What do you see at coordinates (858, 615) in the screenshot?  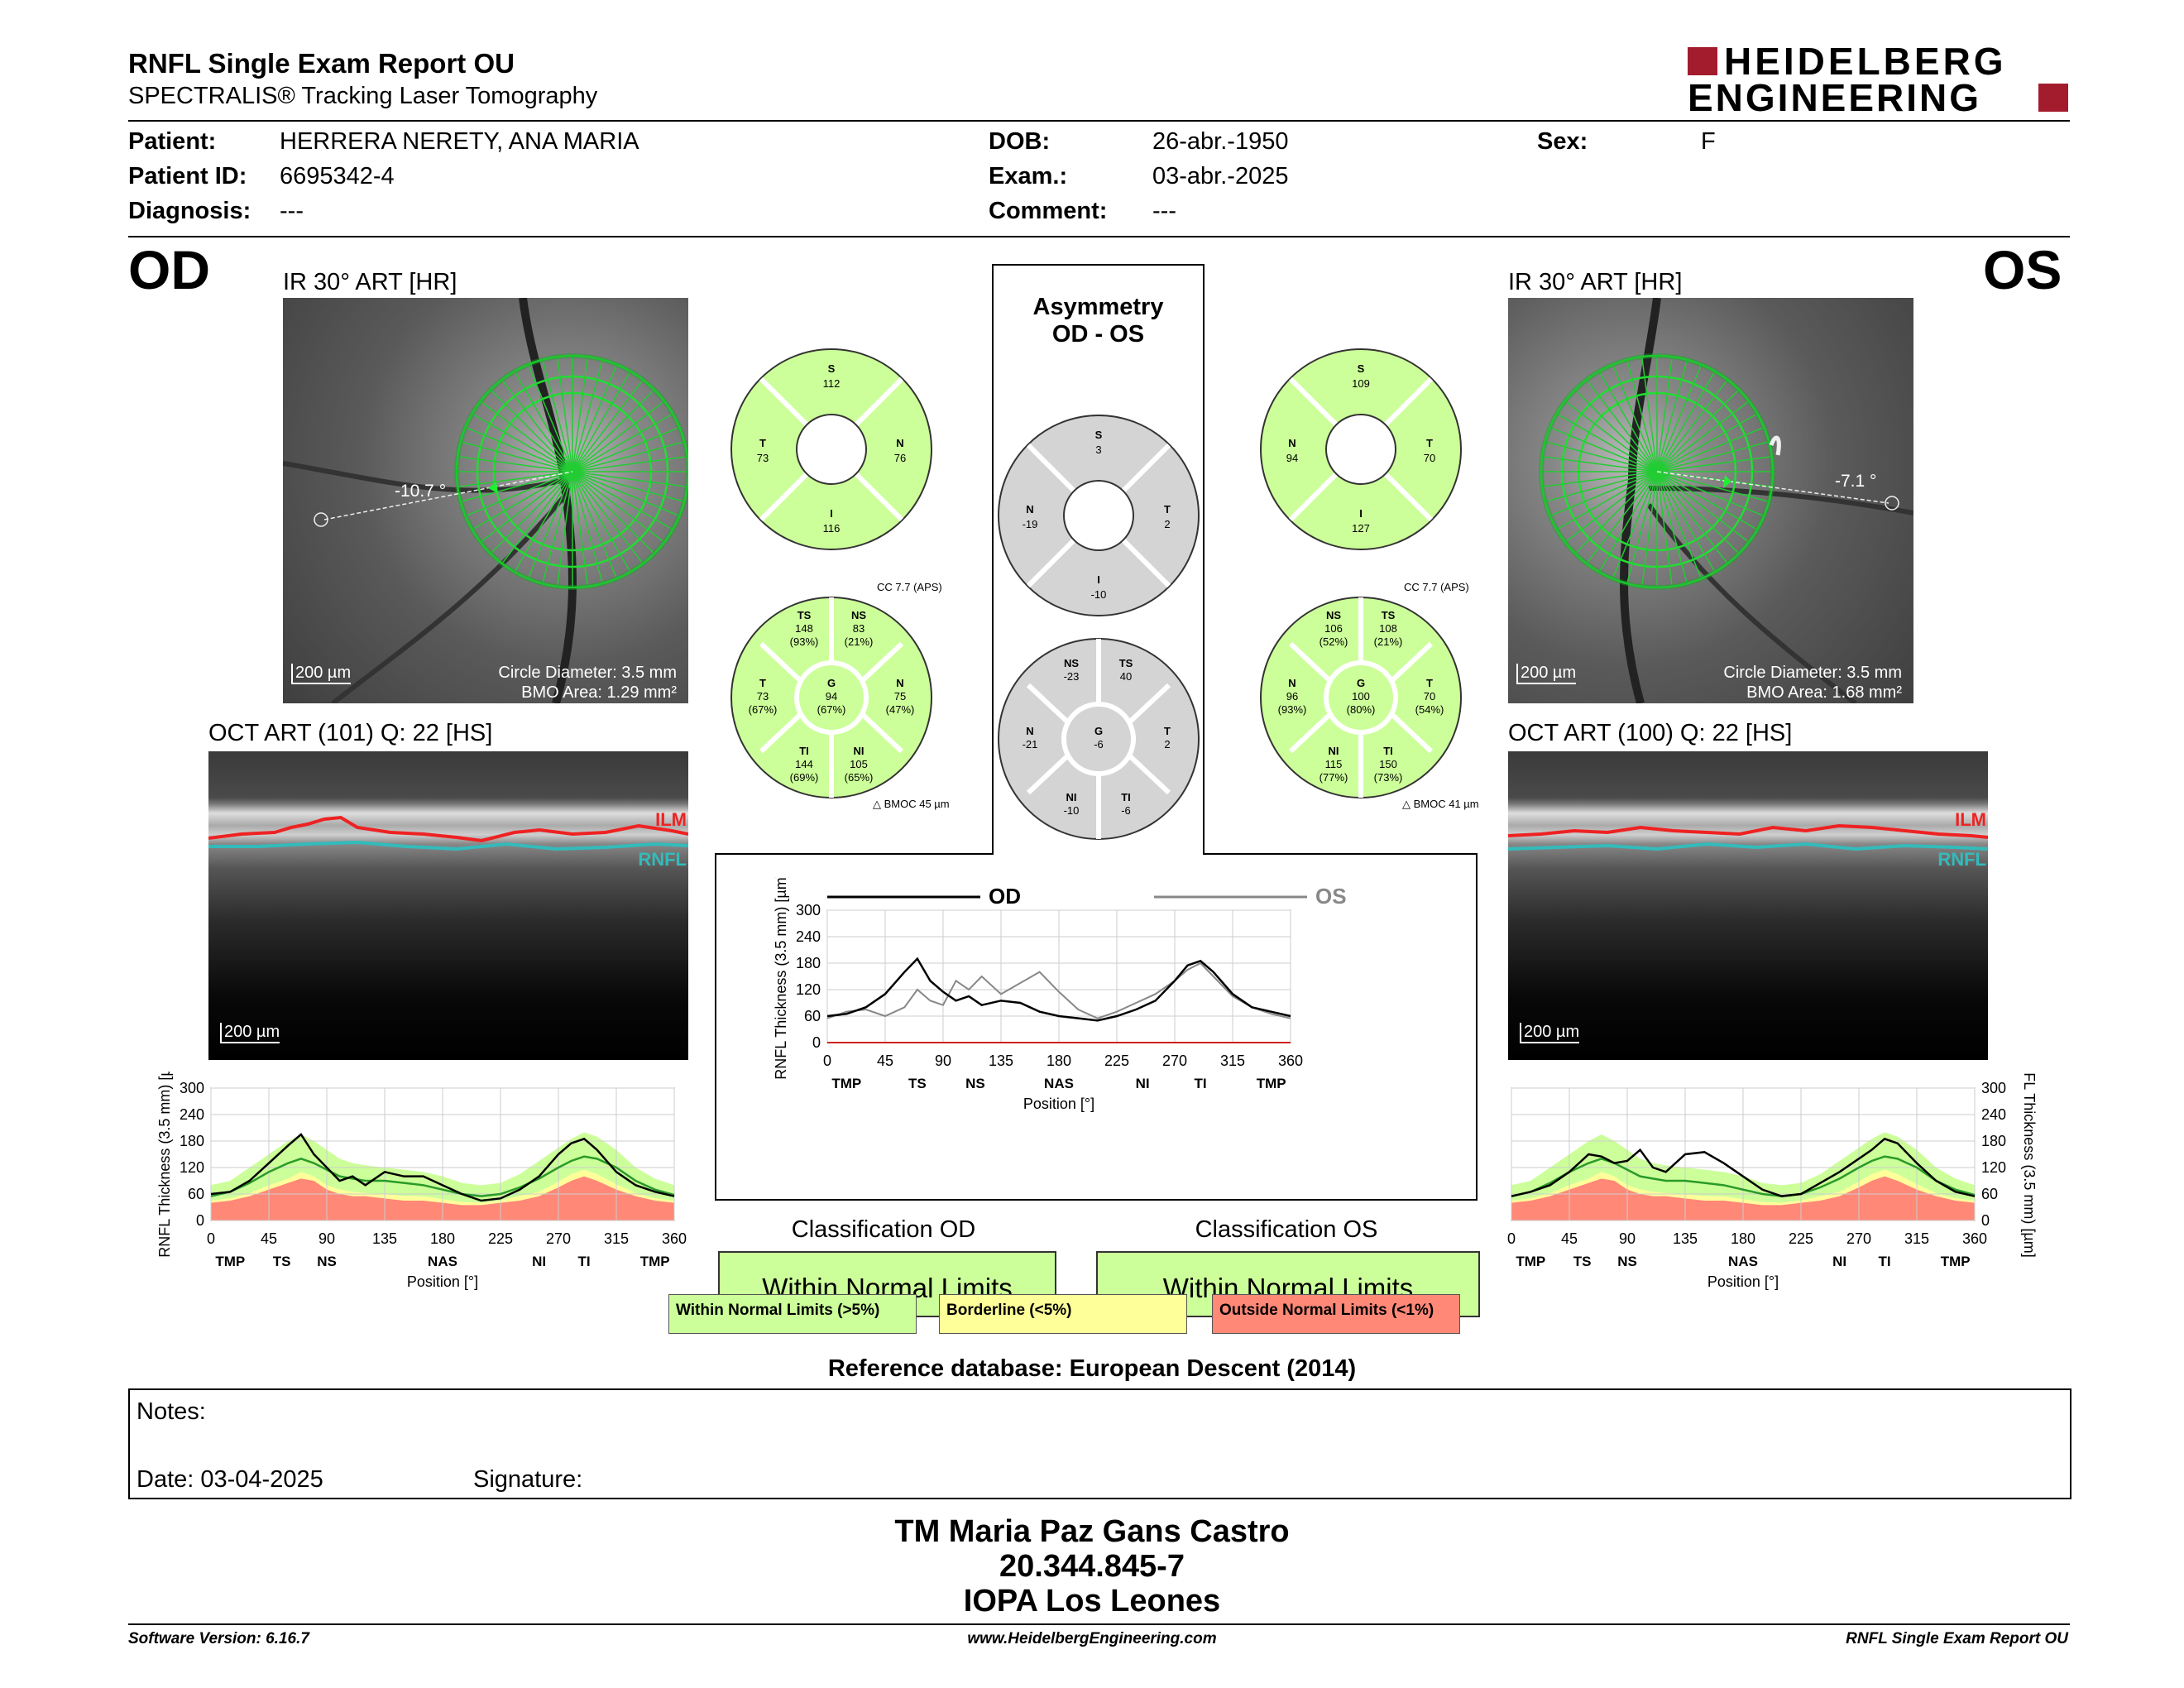 I see `od-sec-ns-label: NS` at bounding box center [858, 615].